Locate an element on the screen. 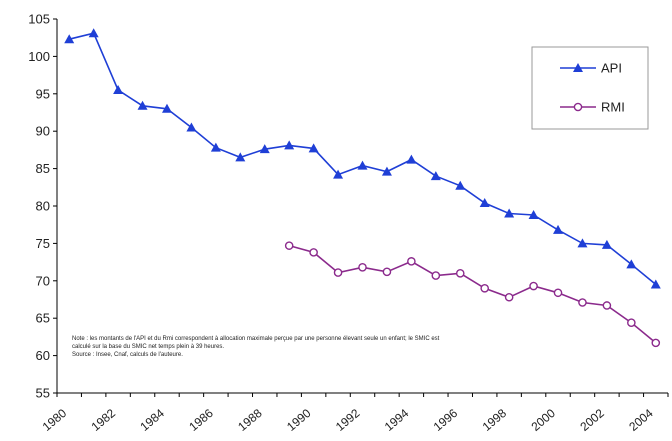  legend-marker-api is located at coordinates (578, 67).